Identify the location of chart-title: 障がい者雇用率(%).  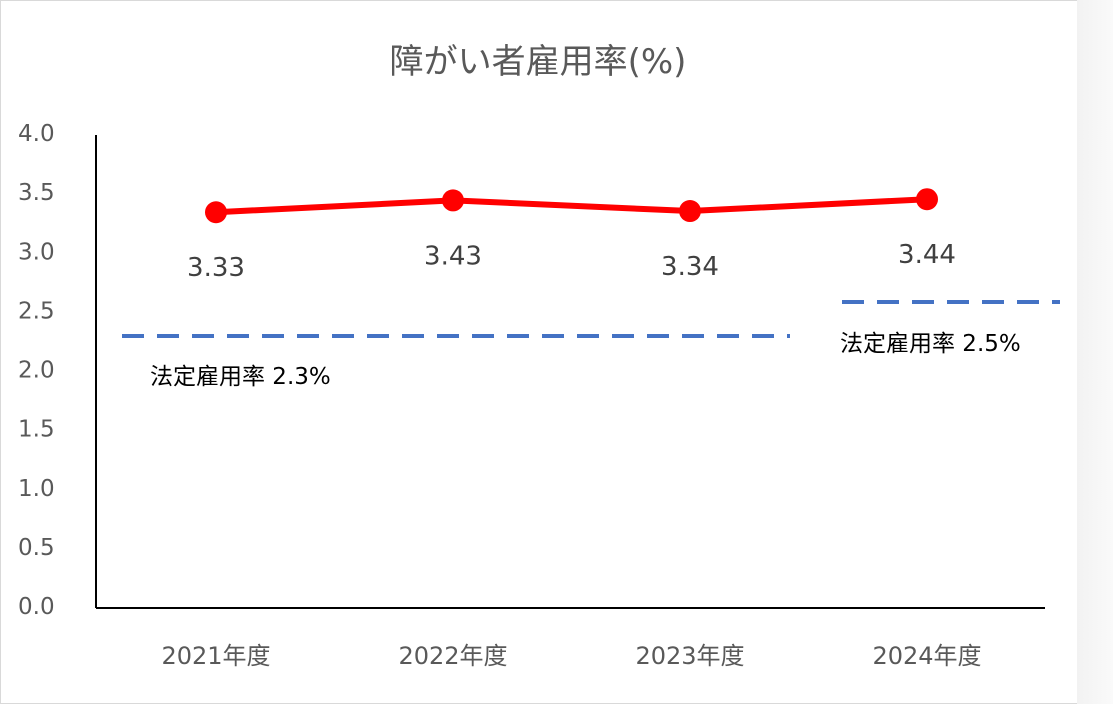
(538, 62).